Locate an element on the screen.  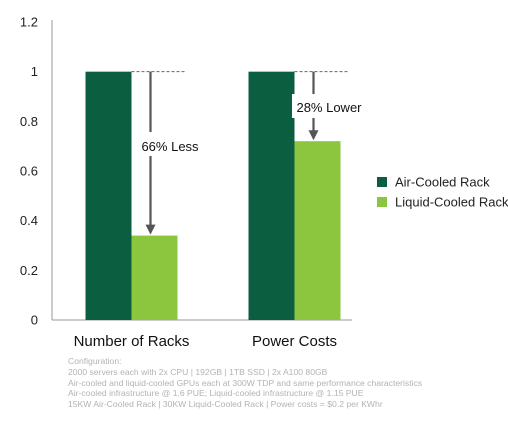
legend-label: Air-Cooled Rack is located at coordinates (442, 182).